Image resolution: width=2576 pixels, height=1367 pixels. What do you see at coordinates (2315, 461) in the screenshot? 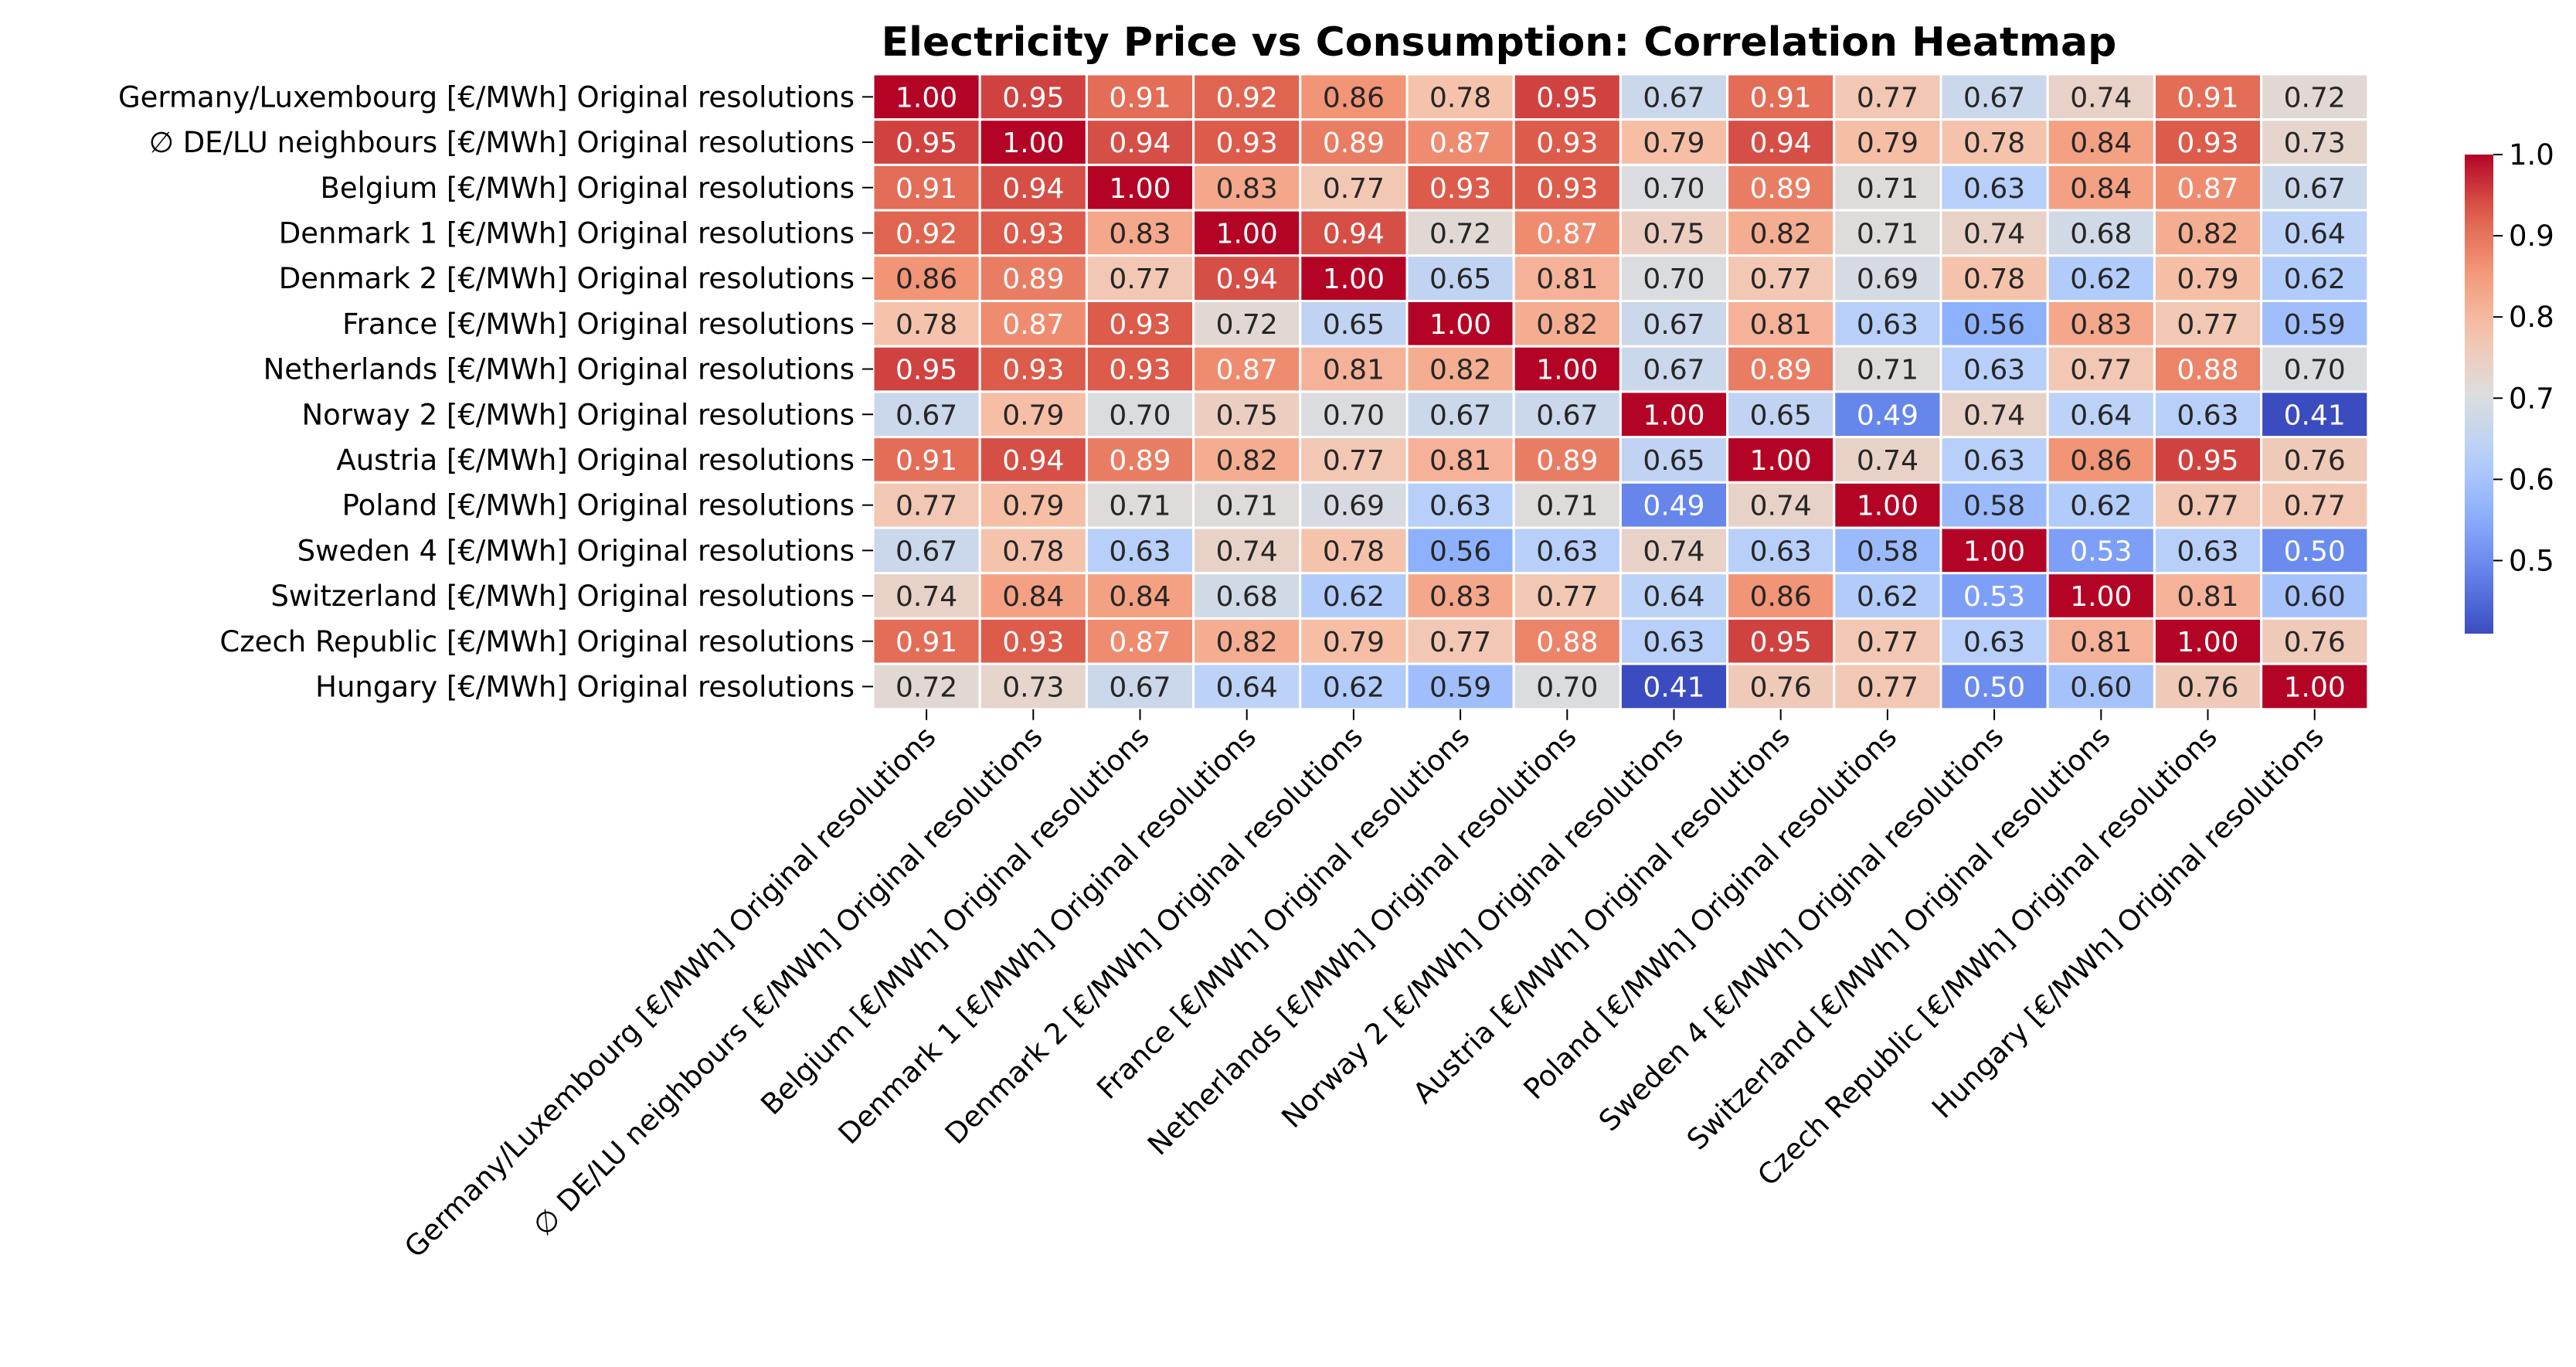
I see `heatmap-cell-value-8-13: 0.76` at bounding box center [2315, 461].